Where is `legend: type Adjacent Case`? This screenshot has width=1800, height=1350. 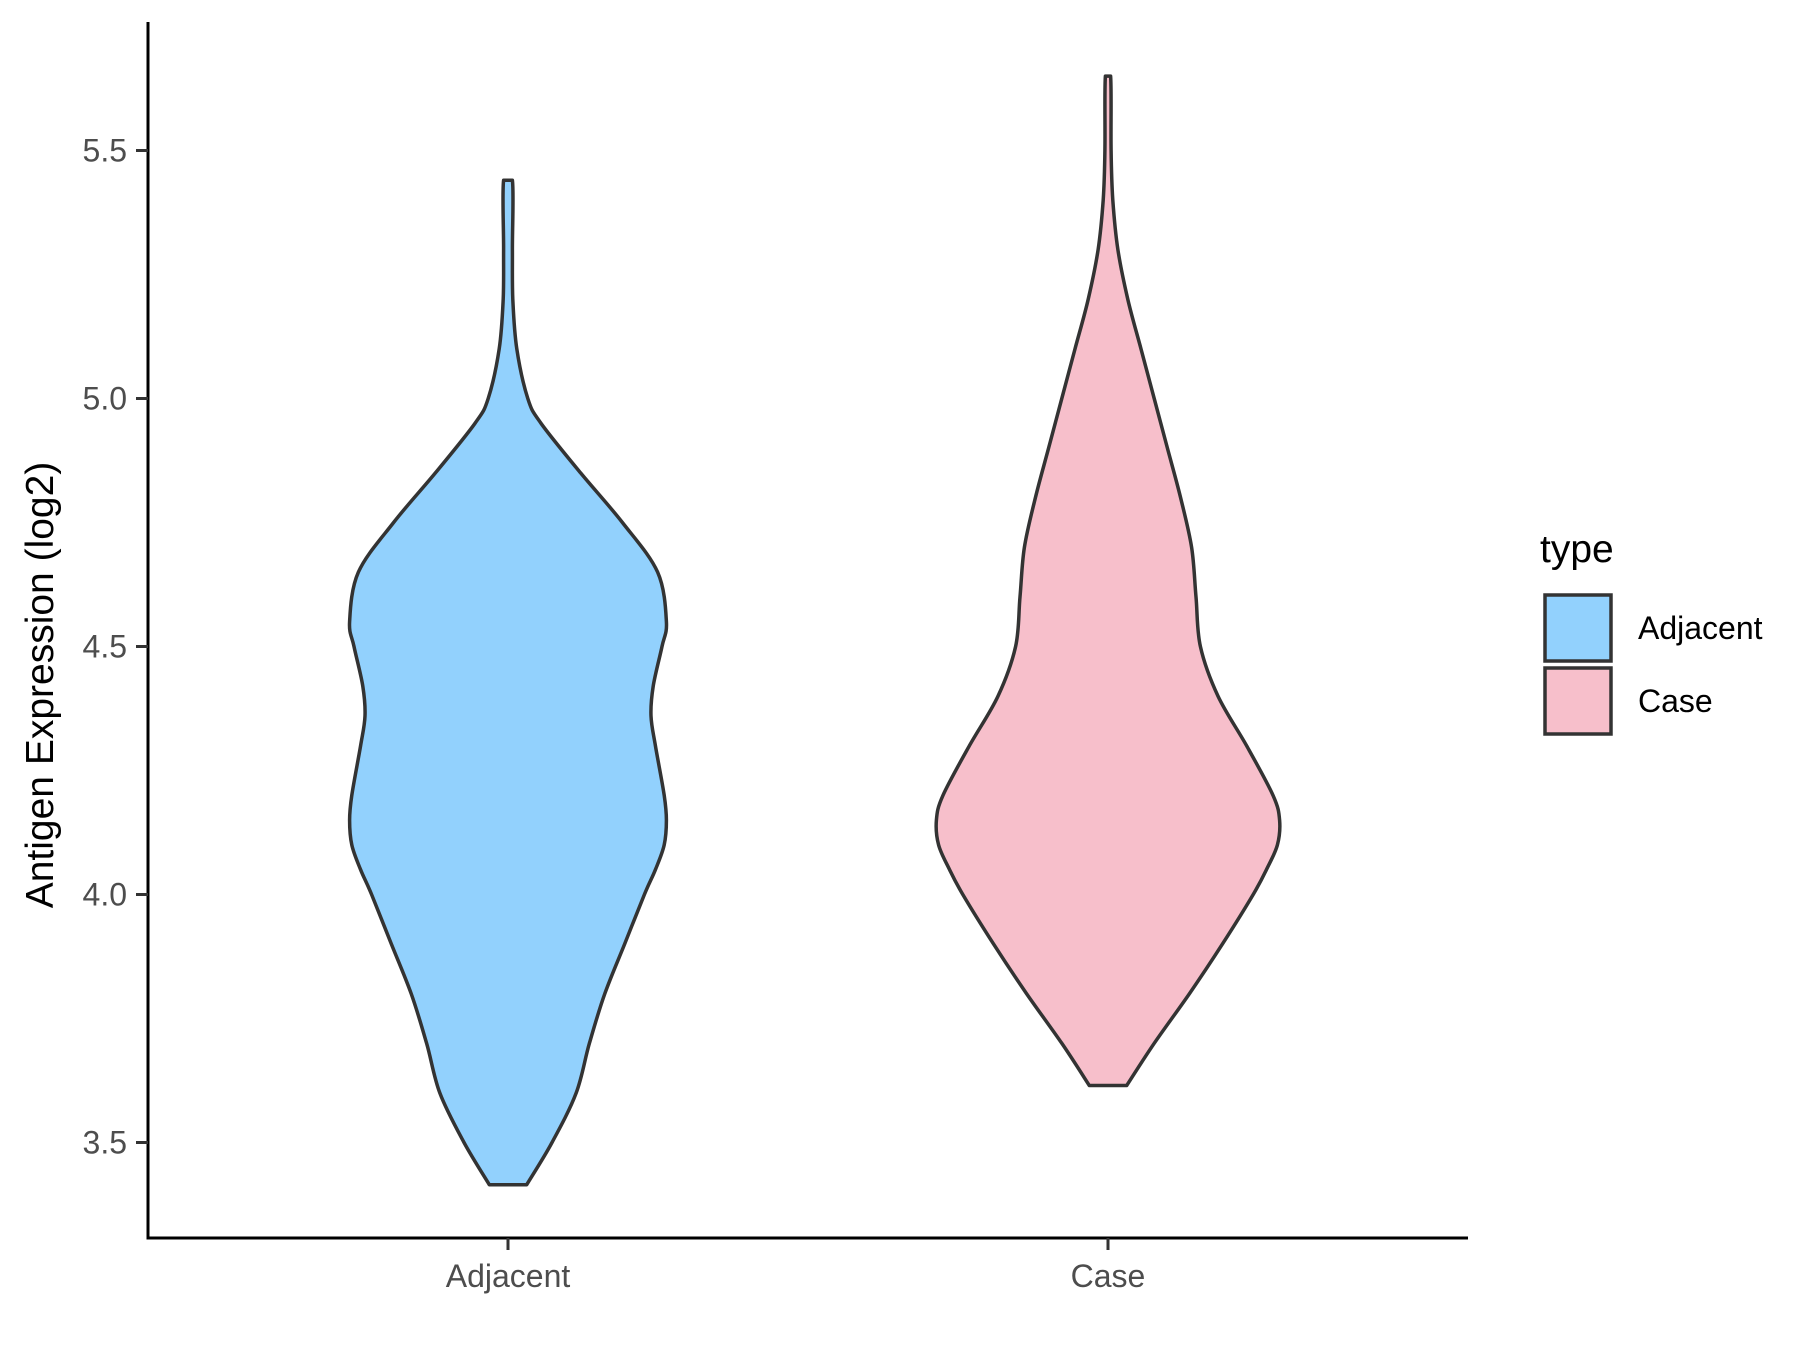
legend: type Adjacent Case is located at coordinates (1651, 632).